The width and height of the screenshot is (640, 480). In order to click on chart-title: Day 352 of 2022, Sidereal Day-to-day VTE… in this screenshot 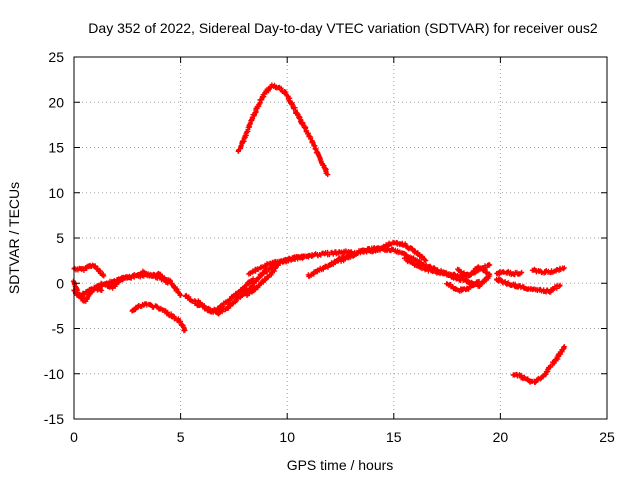, I will do `click(343, 28)`.